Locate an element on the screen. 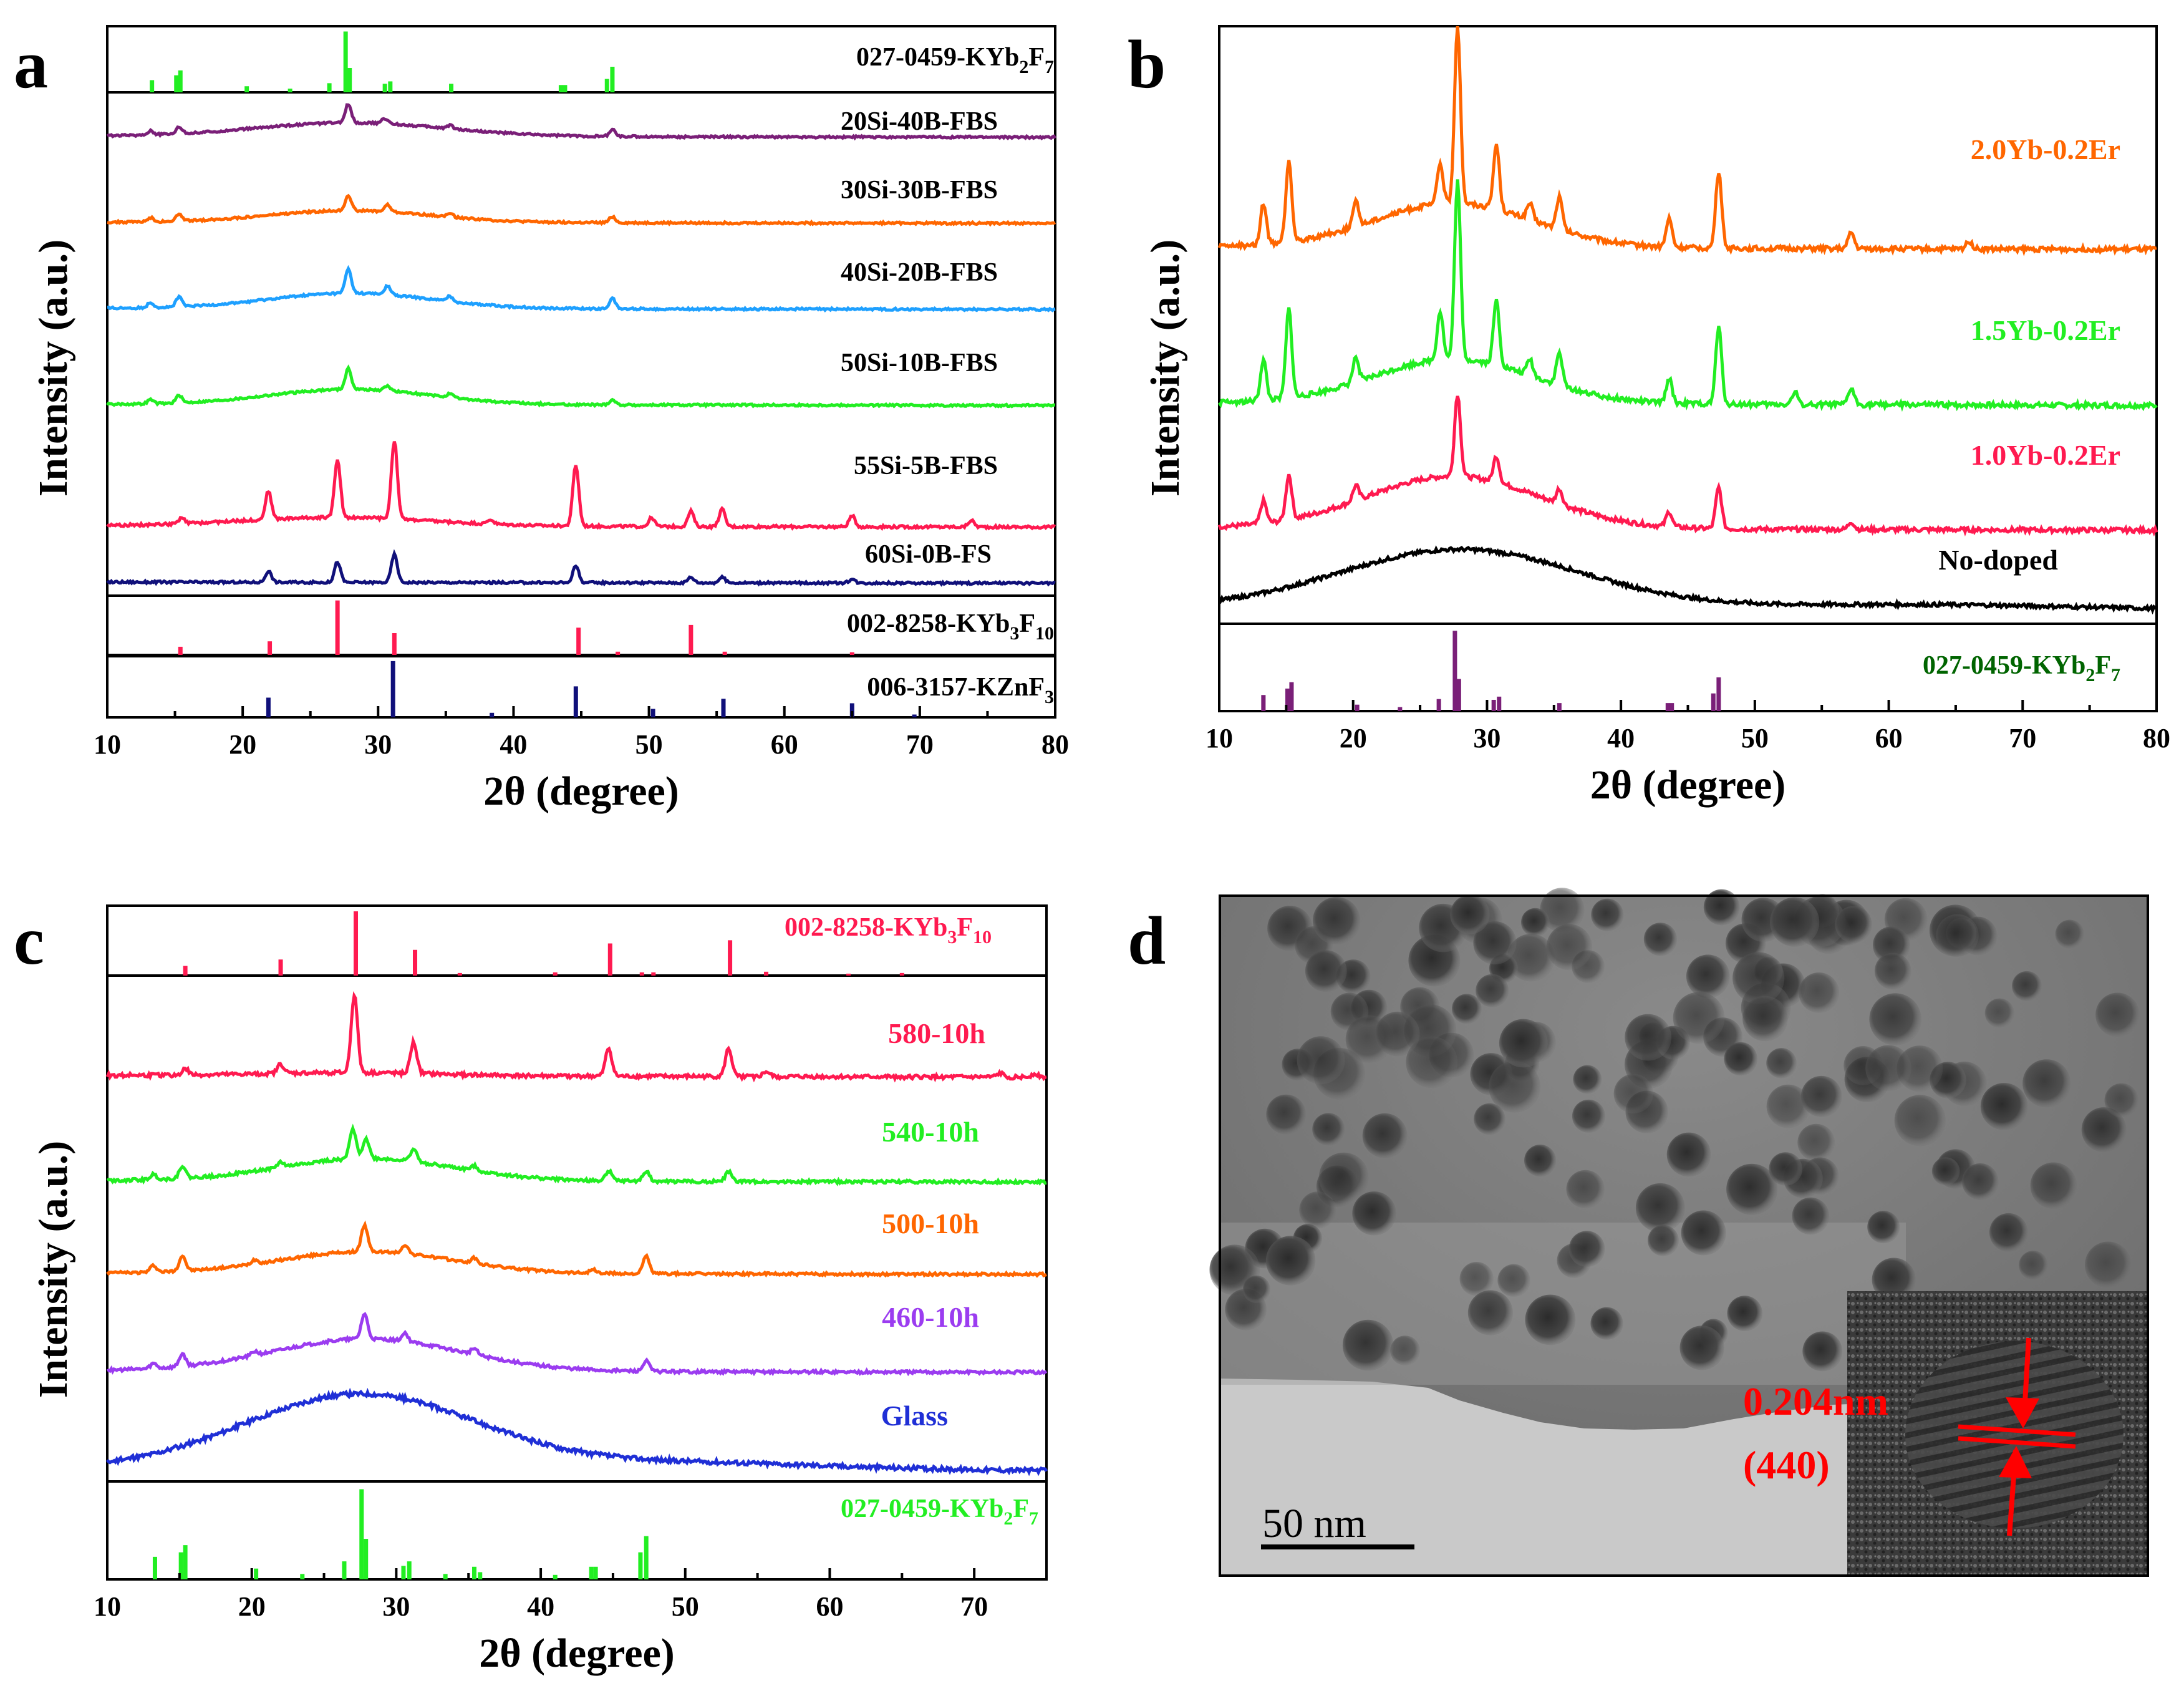  series-label: 580-10h is located at coordinates (936, 1033).